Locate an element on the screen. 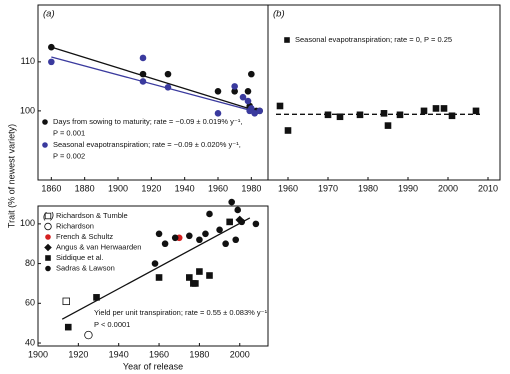 This screenshot has height=374, width=510. legend-label: Angus & van Herwaarden is located at coordinates (98, 246).